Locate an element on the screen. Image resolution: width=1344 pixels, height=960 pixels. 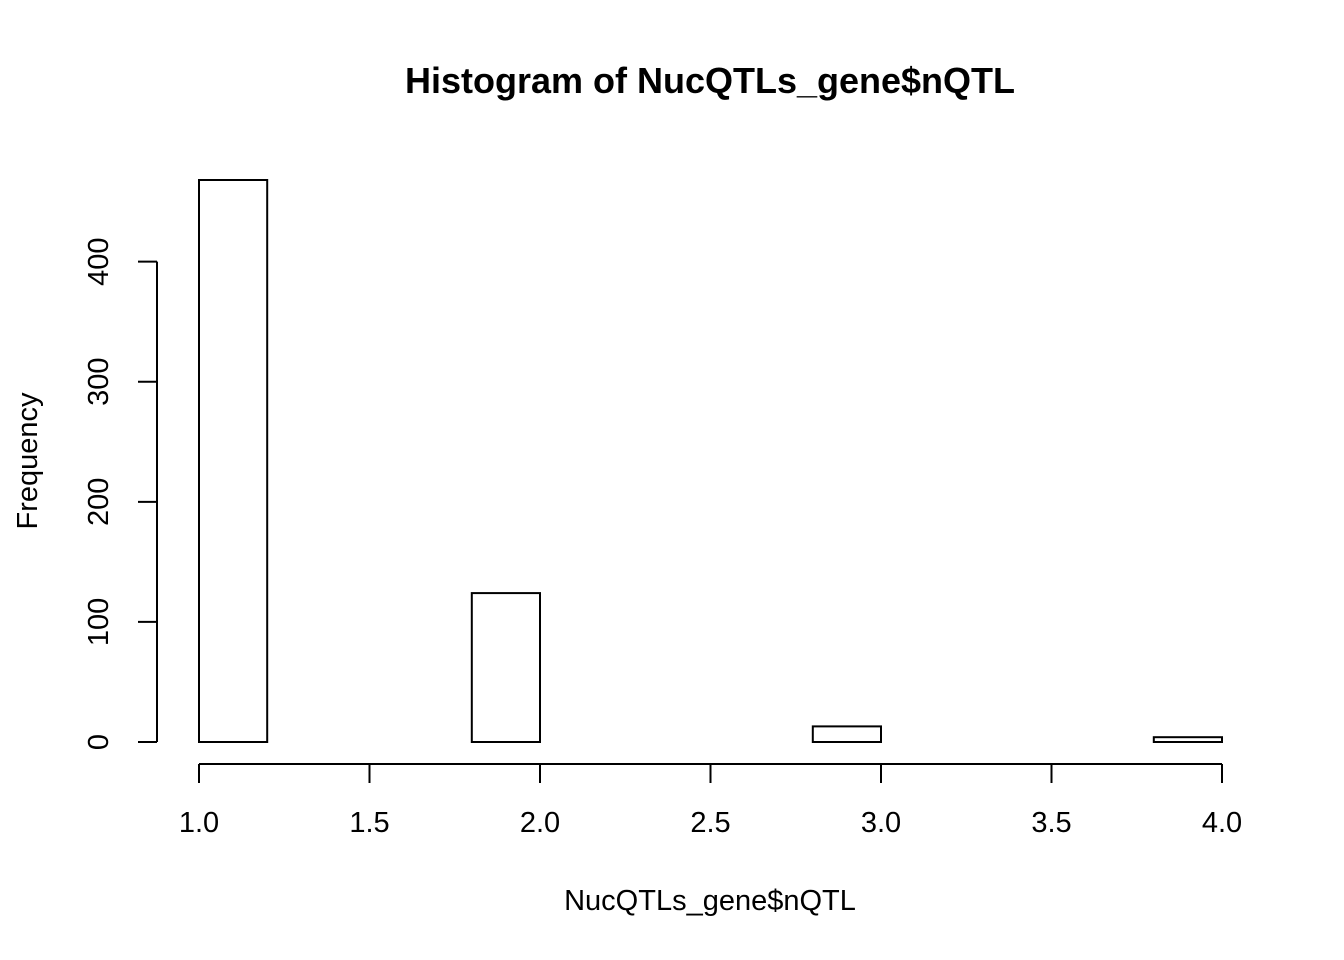
x-tick-label-2: 2.0 is located at coordinates (540, 823).